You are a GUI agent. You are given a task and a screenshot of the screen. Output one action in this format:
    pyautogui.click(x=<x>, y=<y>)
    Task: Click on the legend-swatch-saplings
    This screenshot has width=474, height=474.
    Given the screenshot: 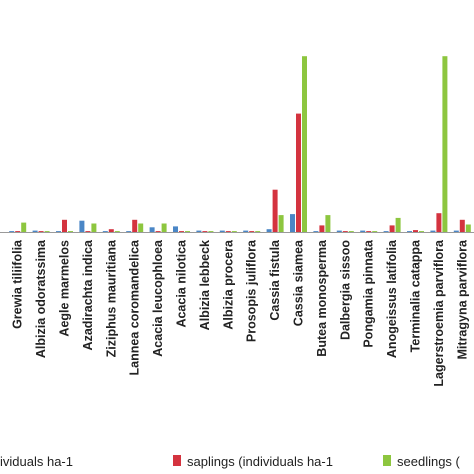 What is the action you would take?
    pyautogui.click(x=177, y=460)
    